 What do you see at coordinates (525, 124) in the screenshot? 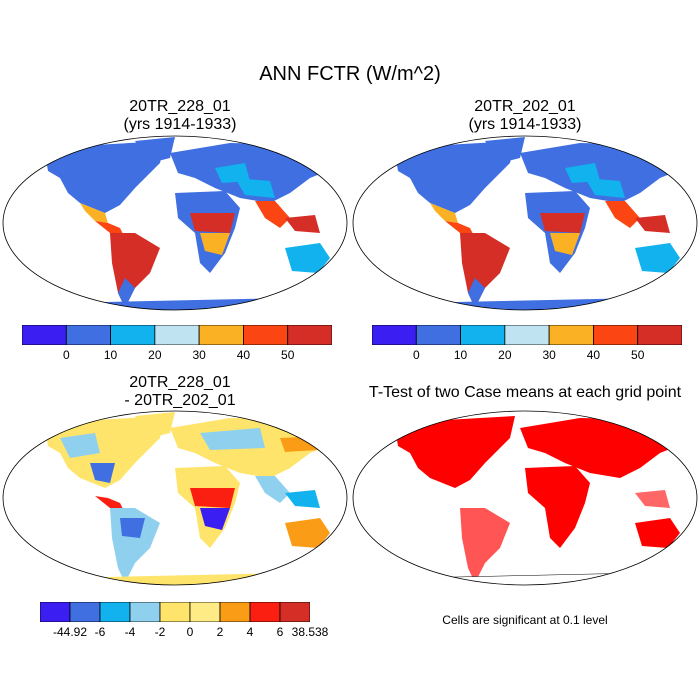
I see `panel2-title-line2: (yrs 1914-1933)` at bounding box center [525, 124].